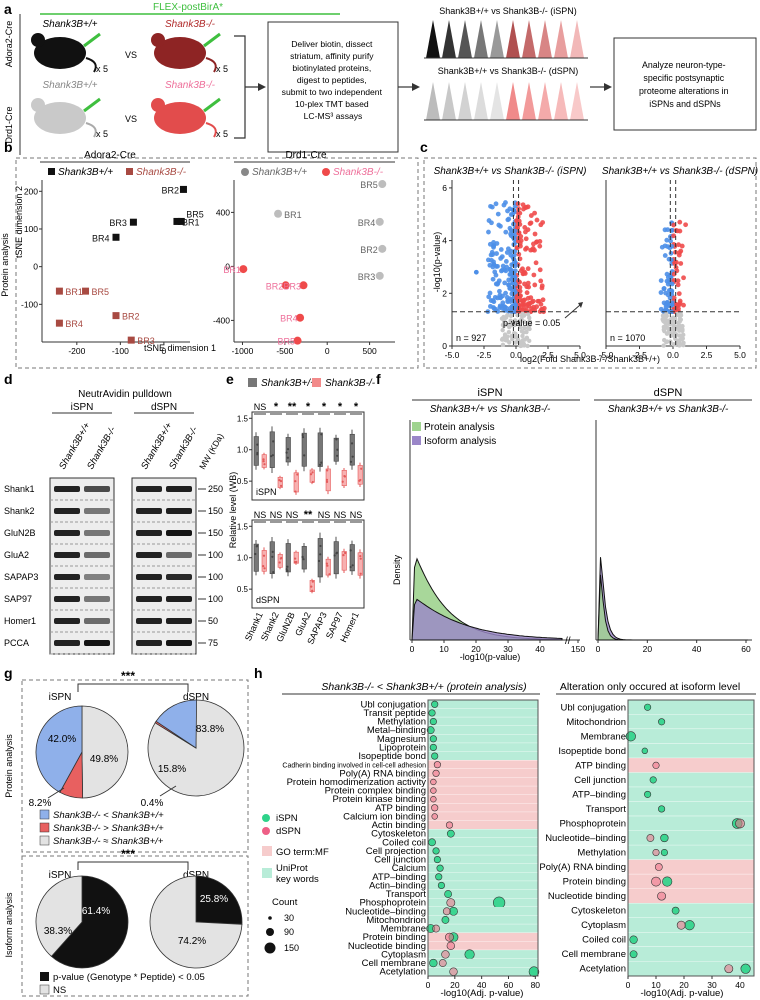 This screenshot has width=760, height=1000. Describe the element at coordinates (190, 24) in the screenshot. I see `a-ko-top: Shank3B-/-` at that location.